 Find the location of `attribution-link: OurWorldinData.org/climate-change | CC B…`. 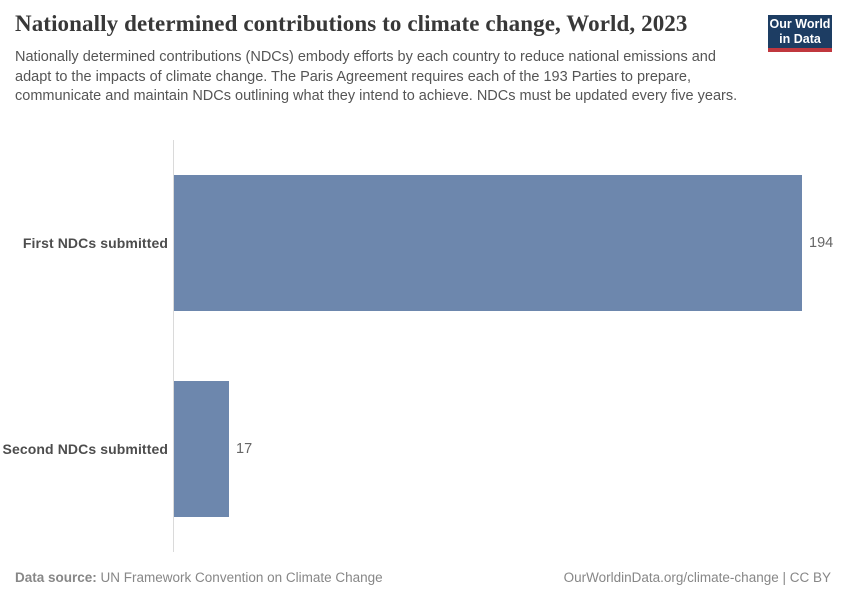

attribution-link: OurWorldinData.org/climate-change | CC B… is located at coordinates (697, 577).